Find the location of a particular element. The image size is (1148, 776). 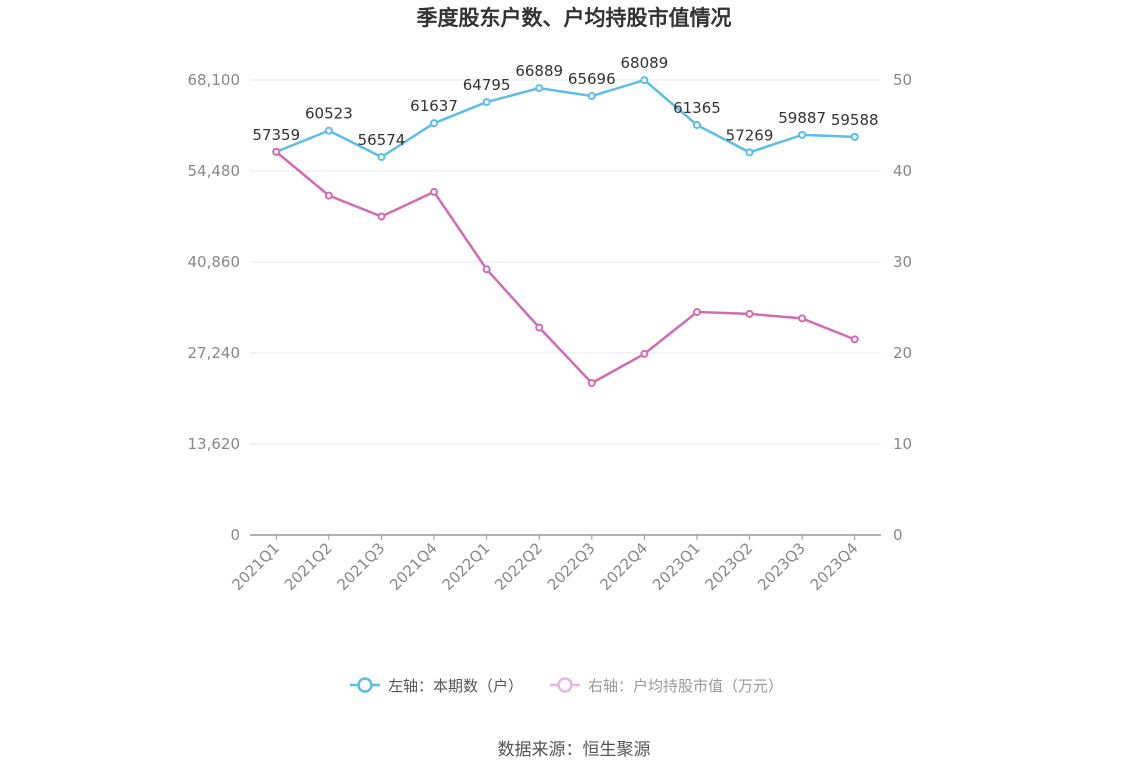

right-tick-label: 40 is located at coordinates (902, 171).